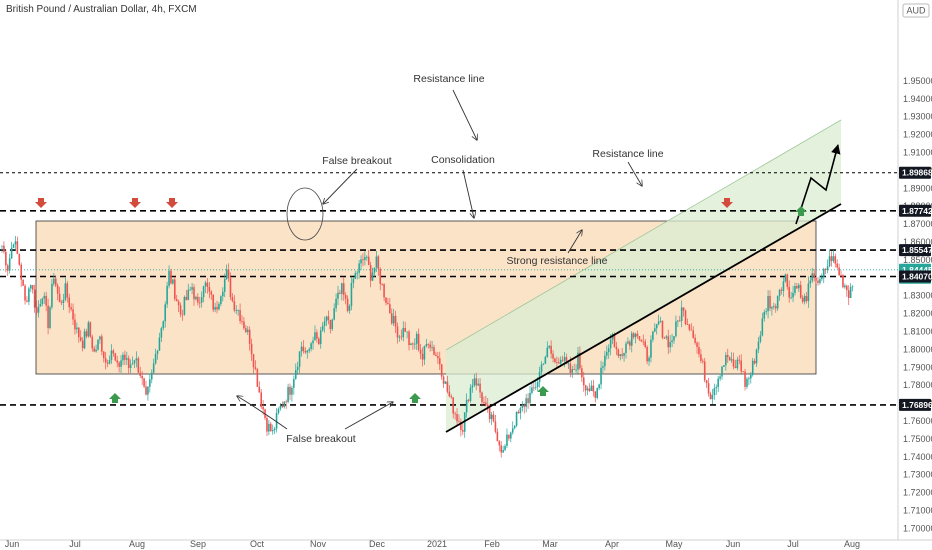 The width and height of the screenshot is (932, 550). What do you see at coordinates (384, 203) in the screenshot?
I see `red-arrows` at bounding box center [384, 203].